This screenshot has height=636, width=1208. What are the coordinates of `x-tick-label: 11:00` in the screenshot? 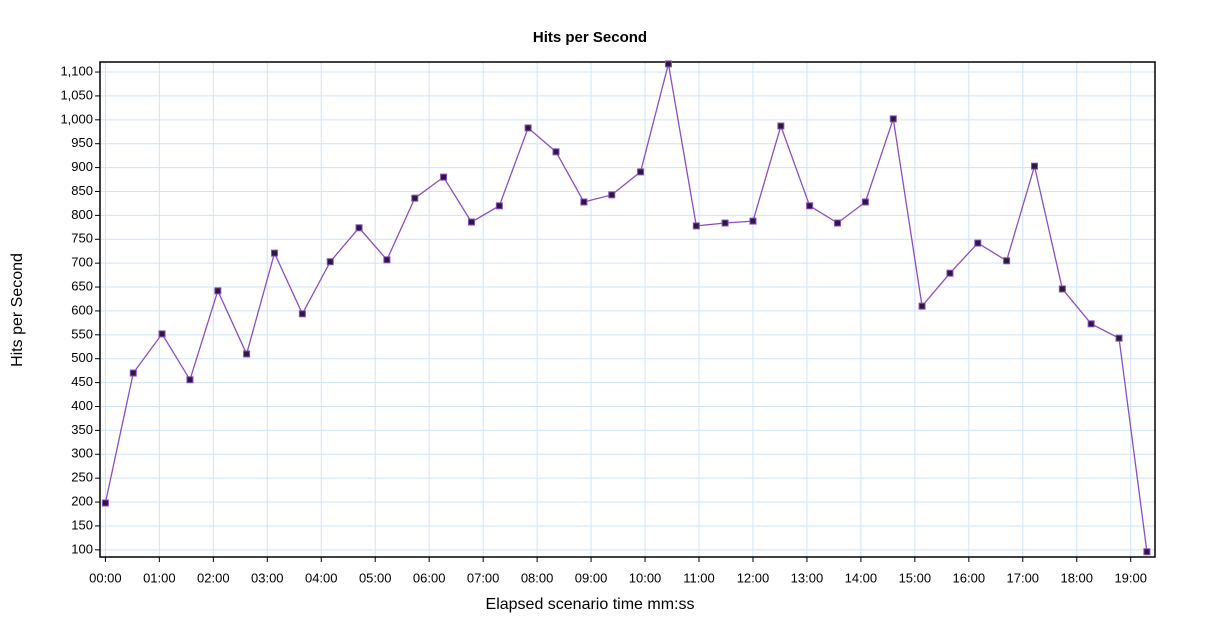 It's located at (699, 577).